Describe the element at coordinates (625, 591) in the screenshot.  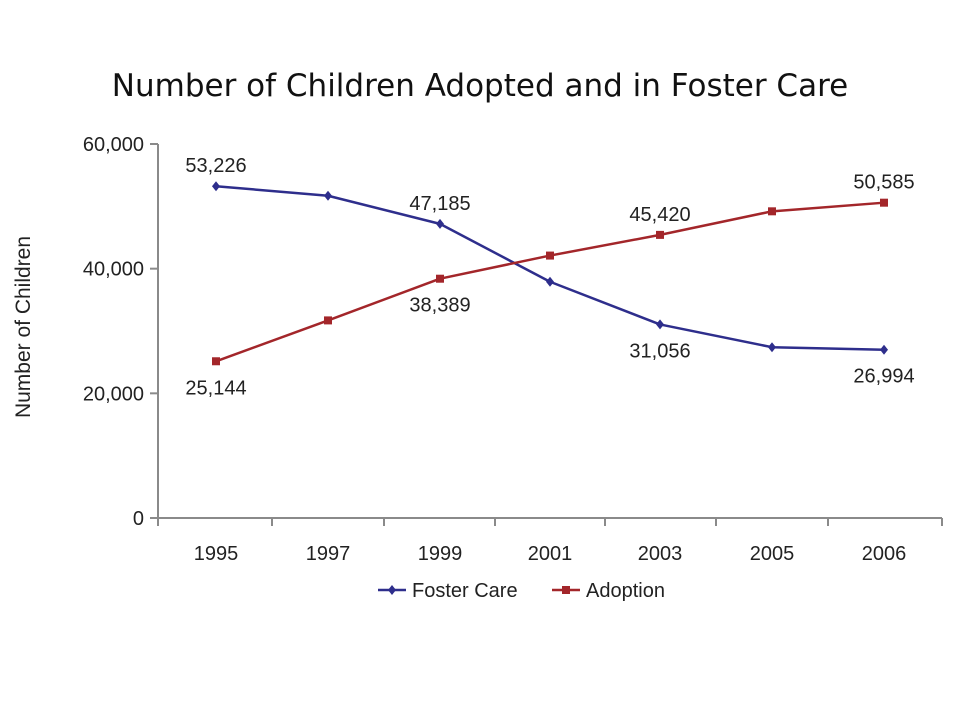
I see `legend-item-label: Adoption` at that location.